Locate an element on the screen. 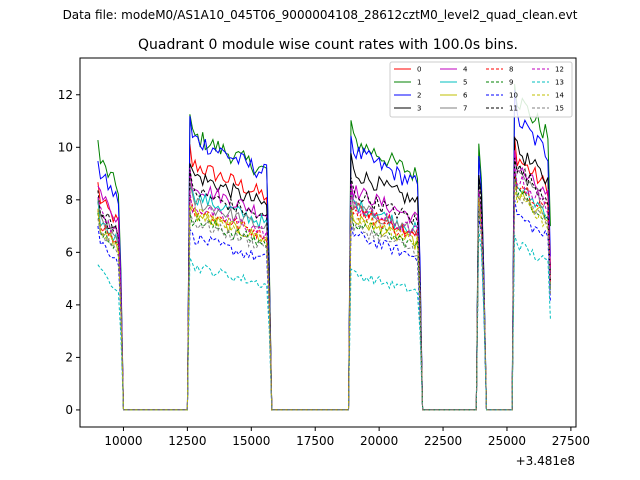 The image size is (640, 480). x-tick-label: 12500 is located at coordinates (187, 441).